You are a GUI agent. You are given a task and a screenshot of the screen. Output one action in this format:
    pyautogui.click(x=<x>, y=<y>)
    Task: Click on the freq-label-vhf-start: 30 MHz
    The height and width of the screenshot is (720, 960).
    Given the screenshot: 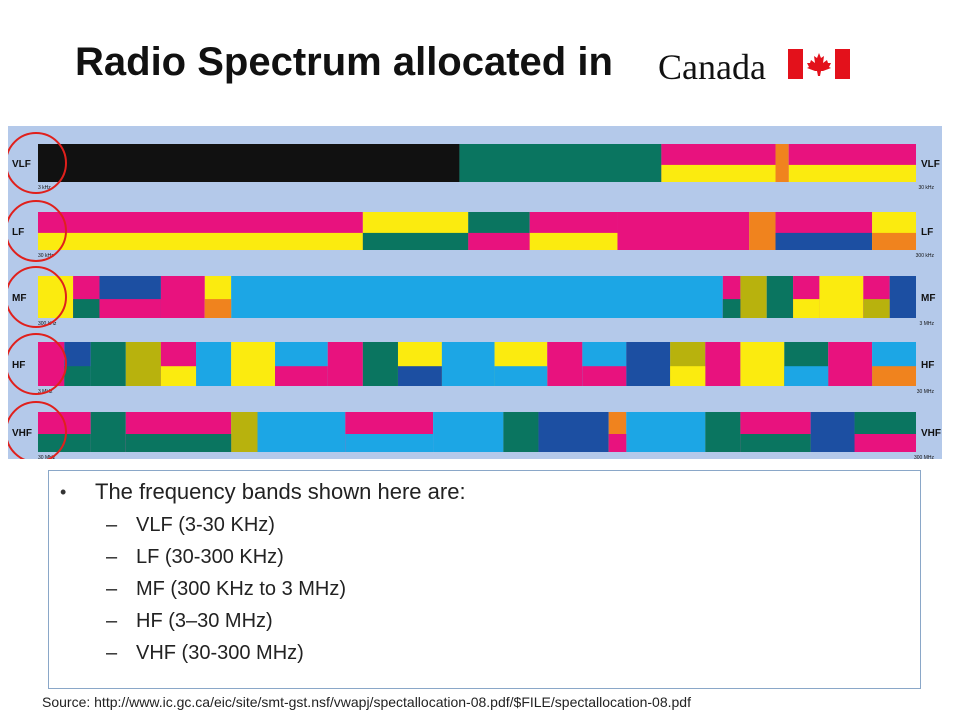 What is the action you would take?
    pyautogui.click(x=47, y=457)
    